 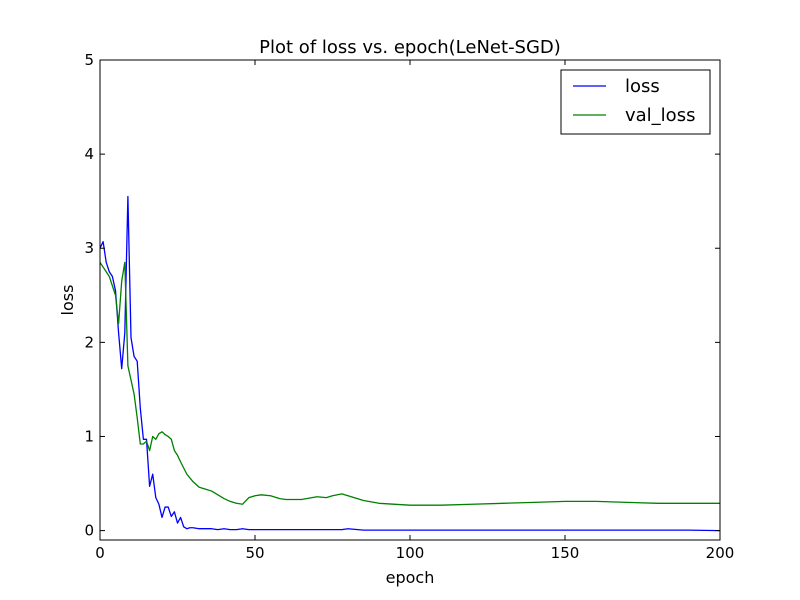 I want to click on legend: loss val_loss, so click(x=635, y=102).